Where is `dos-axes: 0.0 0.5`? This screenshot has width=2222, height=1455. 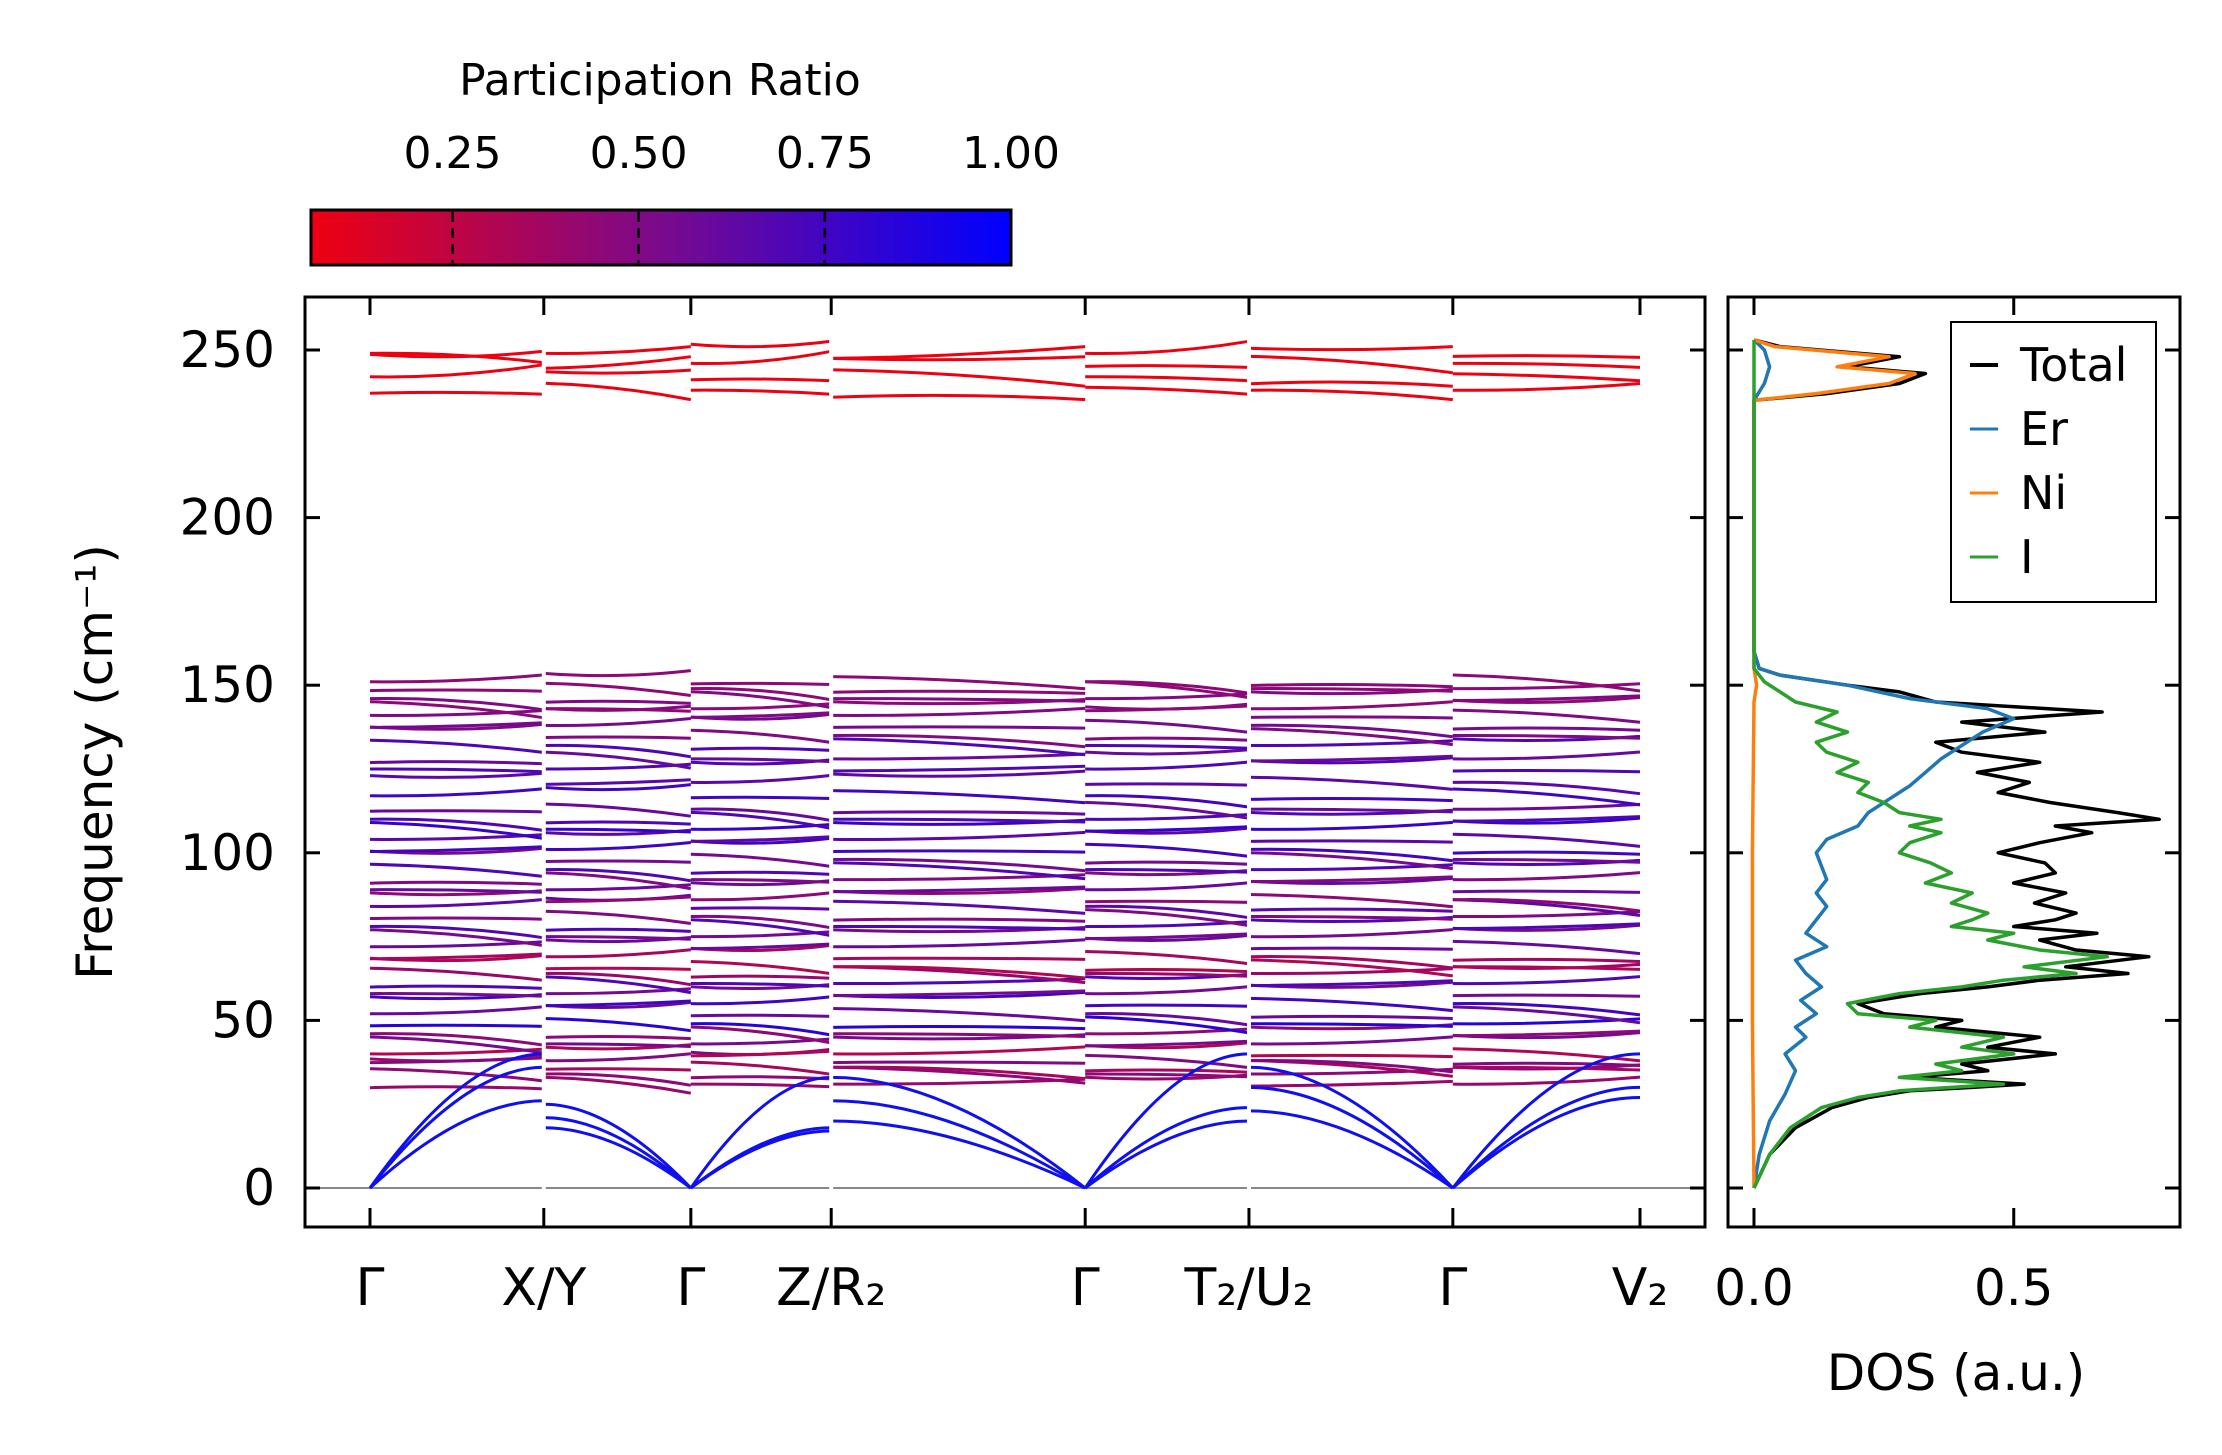 dos-axes: 0.0 0.5 is located at coordinates (1947, 807).